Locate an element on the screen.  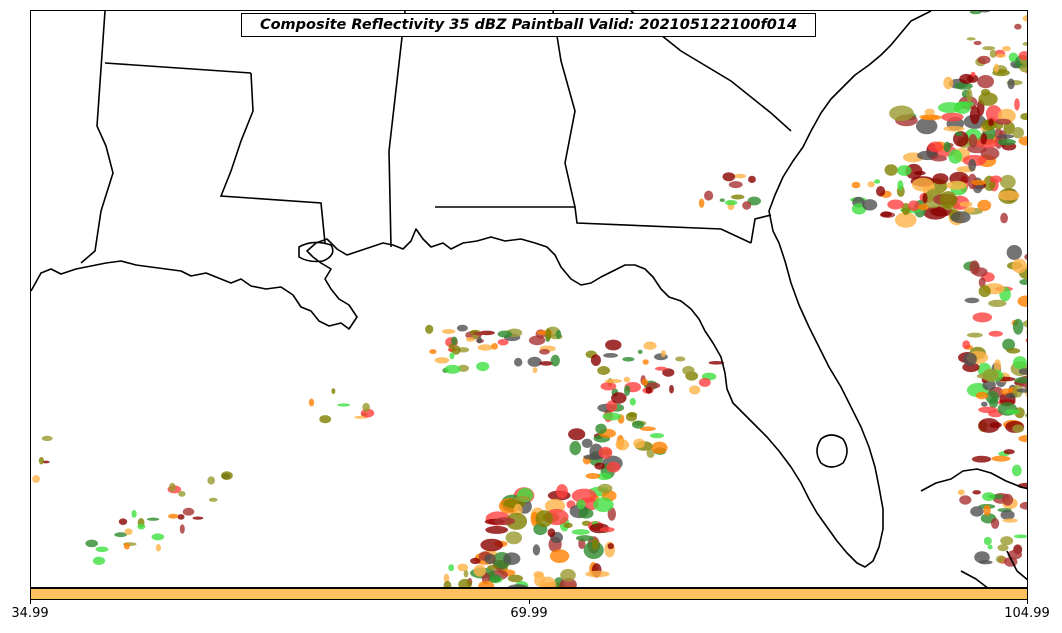
border-ms-al is located at coordinates (397, 129).